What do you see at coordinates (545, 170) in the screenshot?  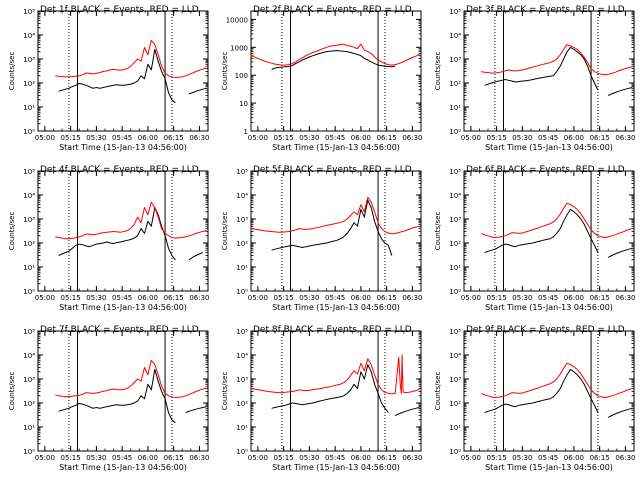 I see `chart-title: Det 6f BLACK = Events, RED = LLD` at bounding box center [545, 170].